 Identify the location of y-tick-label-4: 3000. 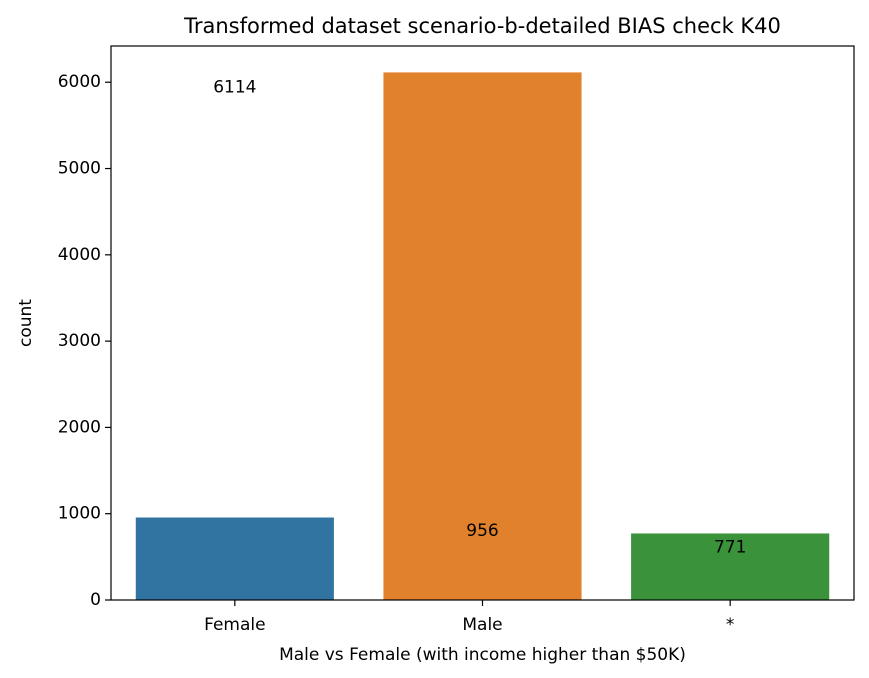
(79, 341).